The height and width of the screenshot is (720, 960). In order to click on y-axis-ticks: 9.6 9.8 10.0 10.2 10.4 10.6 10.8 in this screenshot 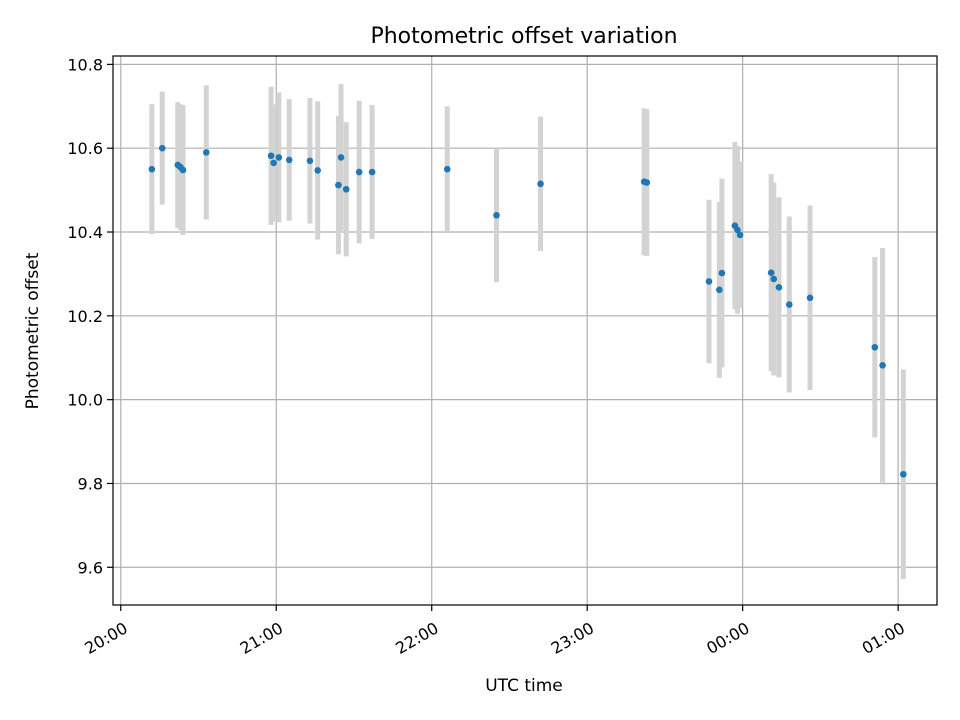, I will do `click(90, 316)`.